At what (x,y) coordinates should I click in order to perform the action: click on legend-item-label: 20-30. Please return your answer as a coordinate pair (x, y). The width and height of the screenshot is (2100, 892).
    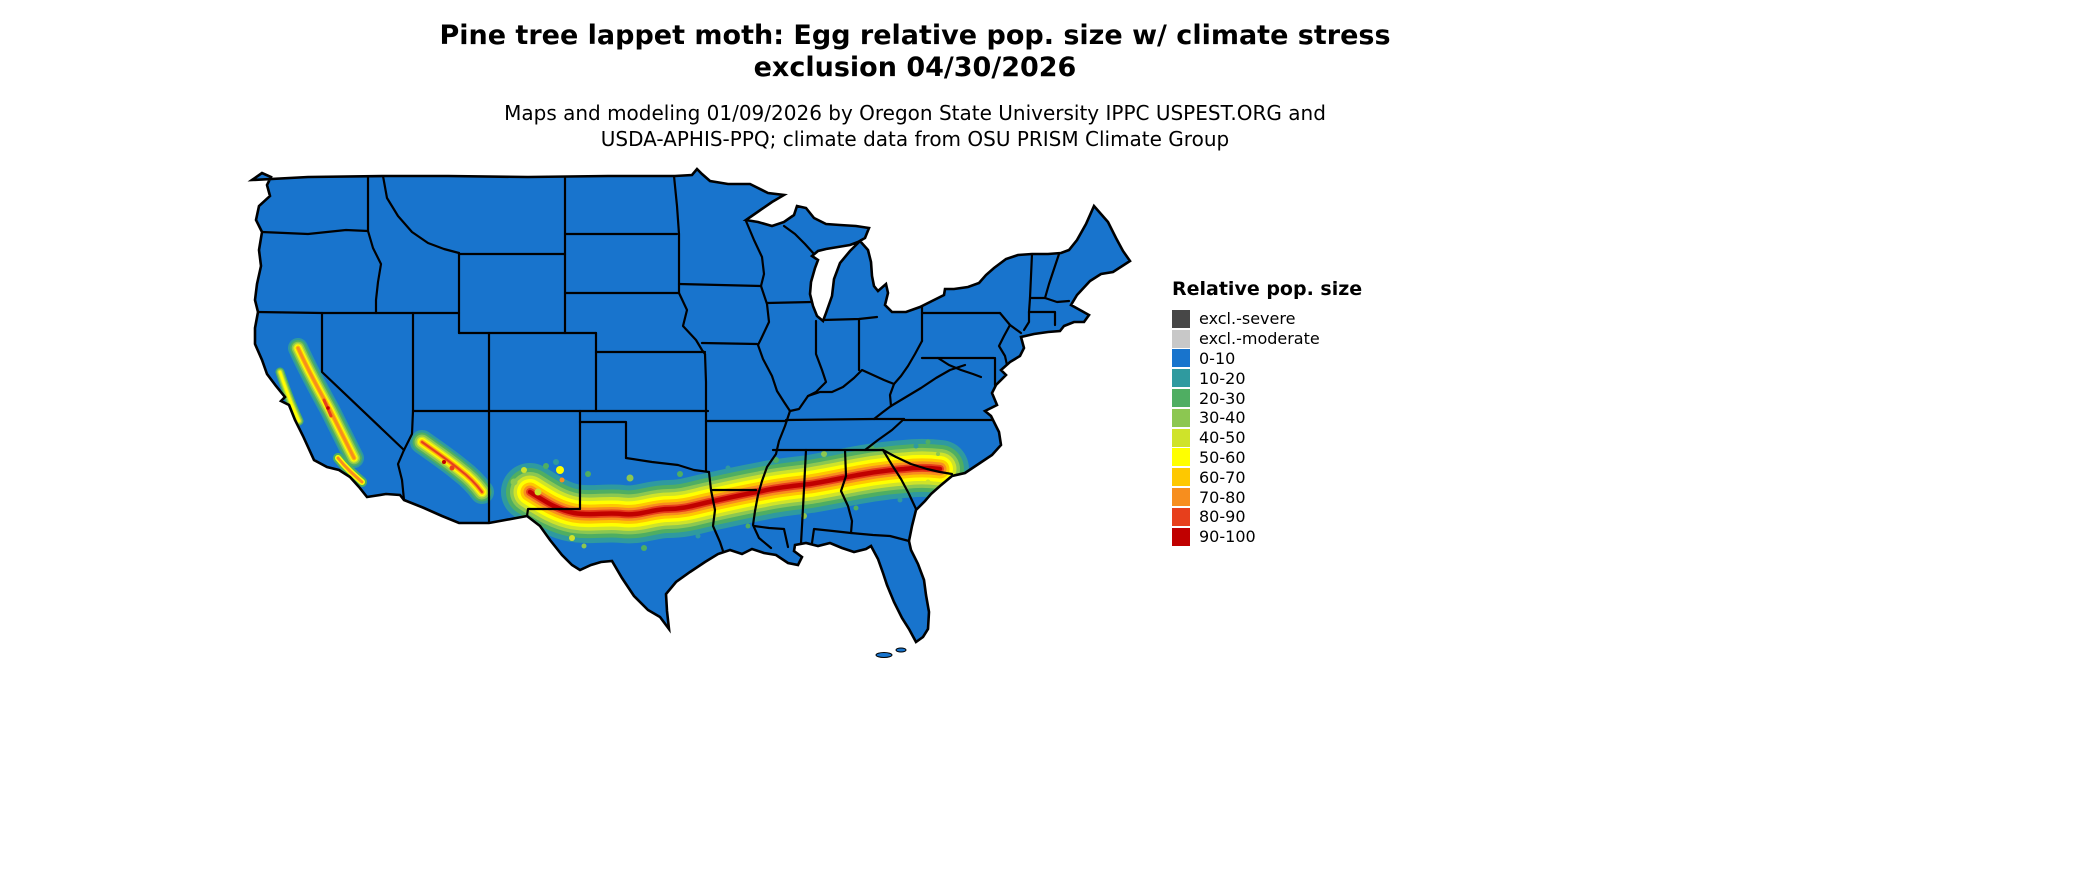
    Looking at the image, I should click on (1222, 398).